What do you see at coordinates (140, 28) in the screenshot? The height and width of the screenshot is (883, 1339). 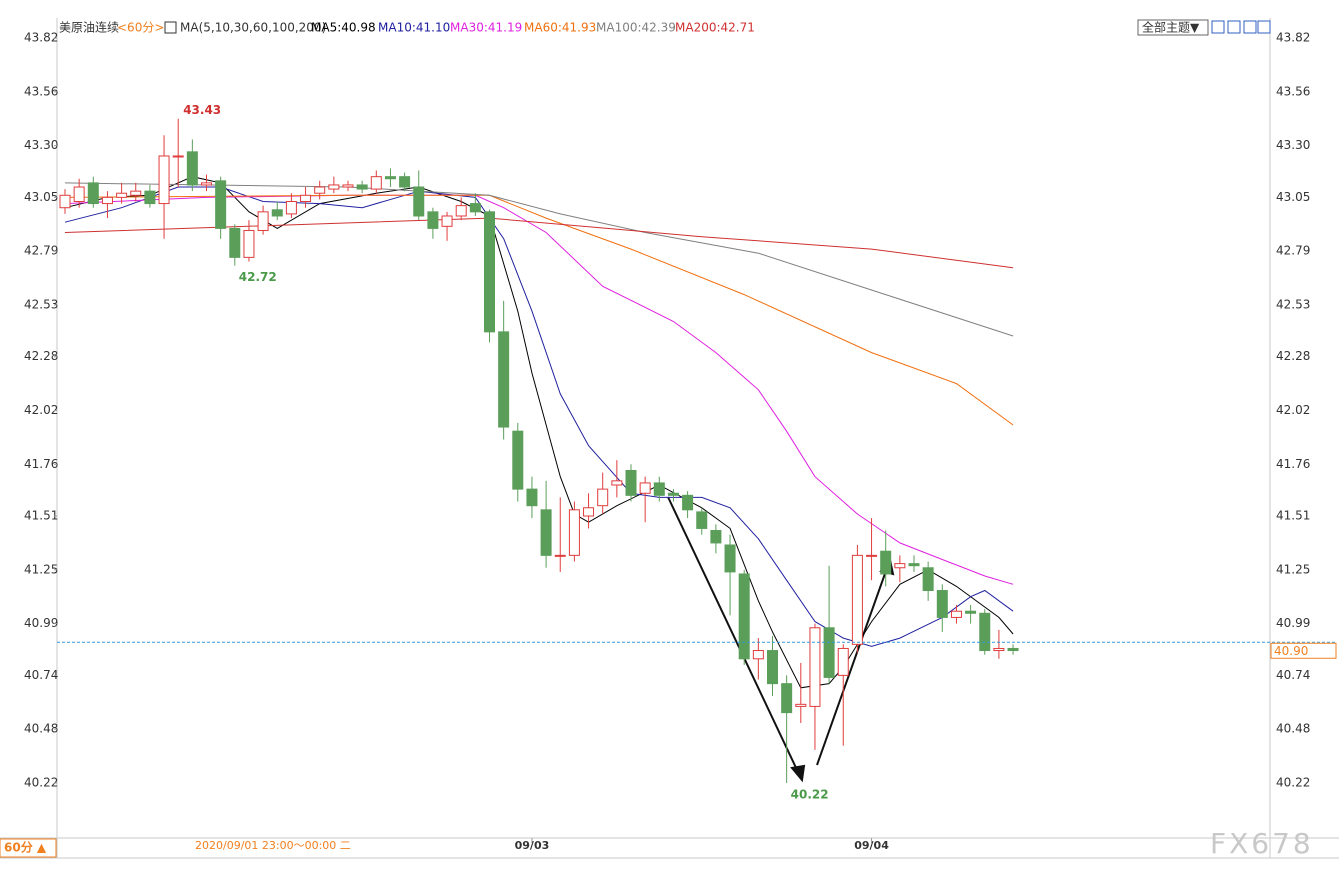 I see `period: <60分>` at bounding box center [140, 28].